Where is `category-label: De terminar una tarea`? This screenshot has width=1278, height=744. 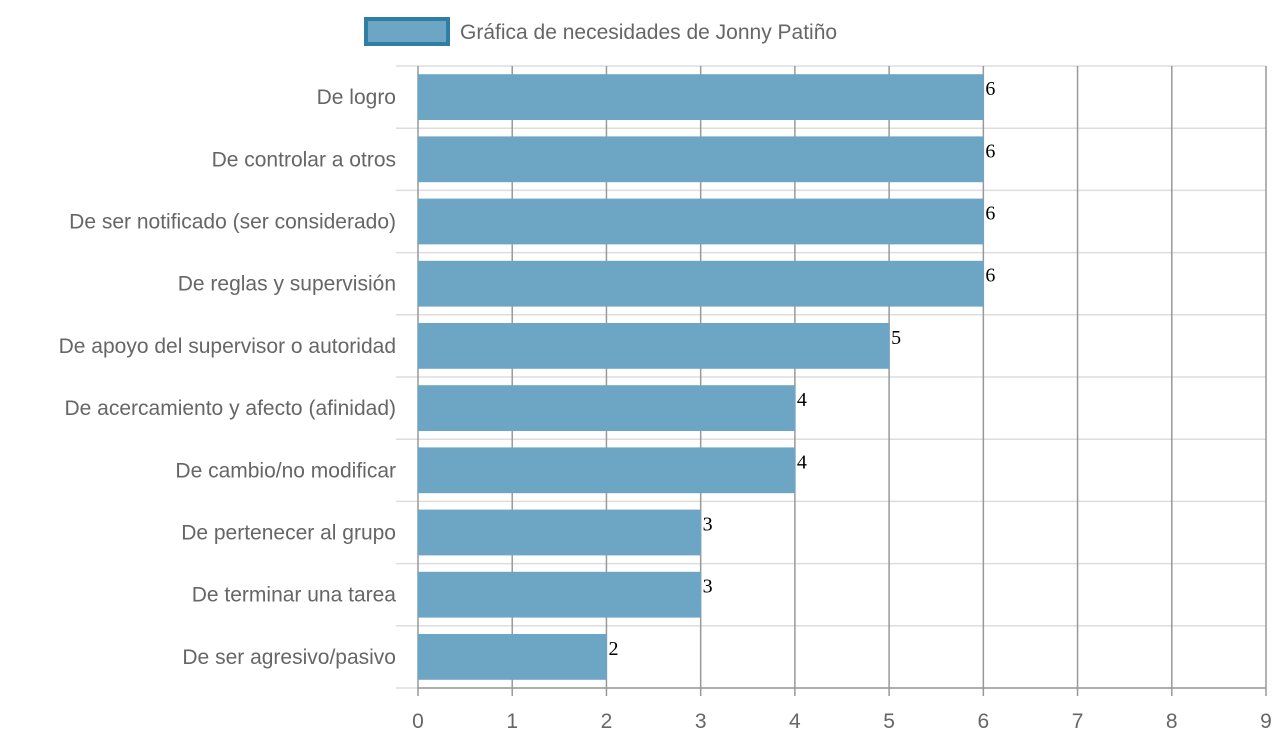 category-label: De terminar una tarea is located at coordinates (294, 595).